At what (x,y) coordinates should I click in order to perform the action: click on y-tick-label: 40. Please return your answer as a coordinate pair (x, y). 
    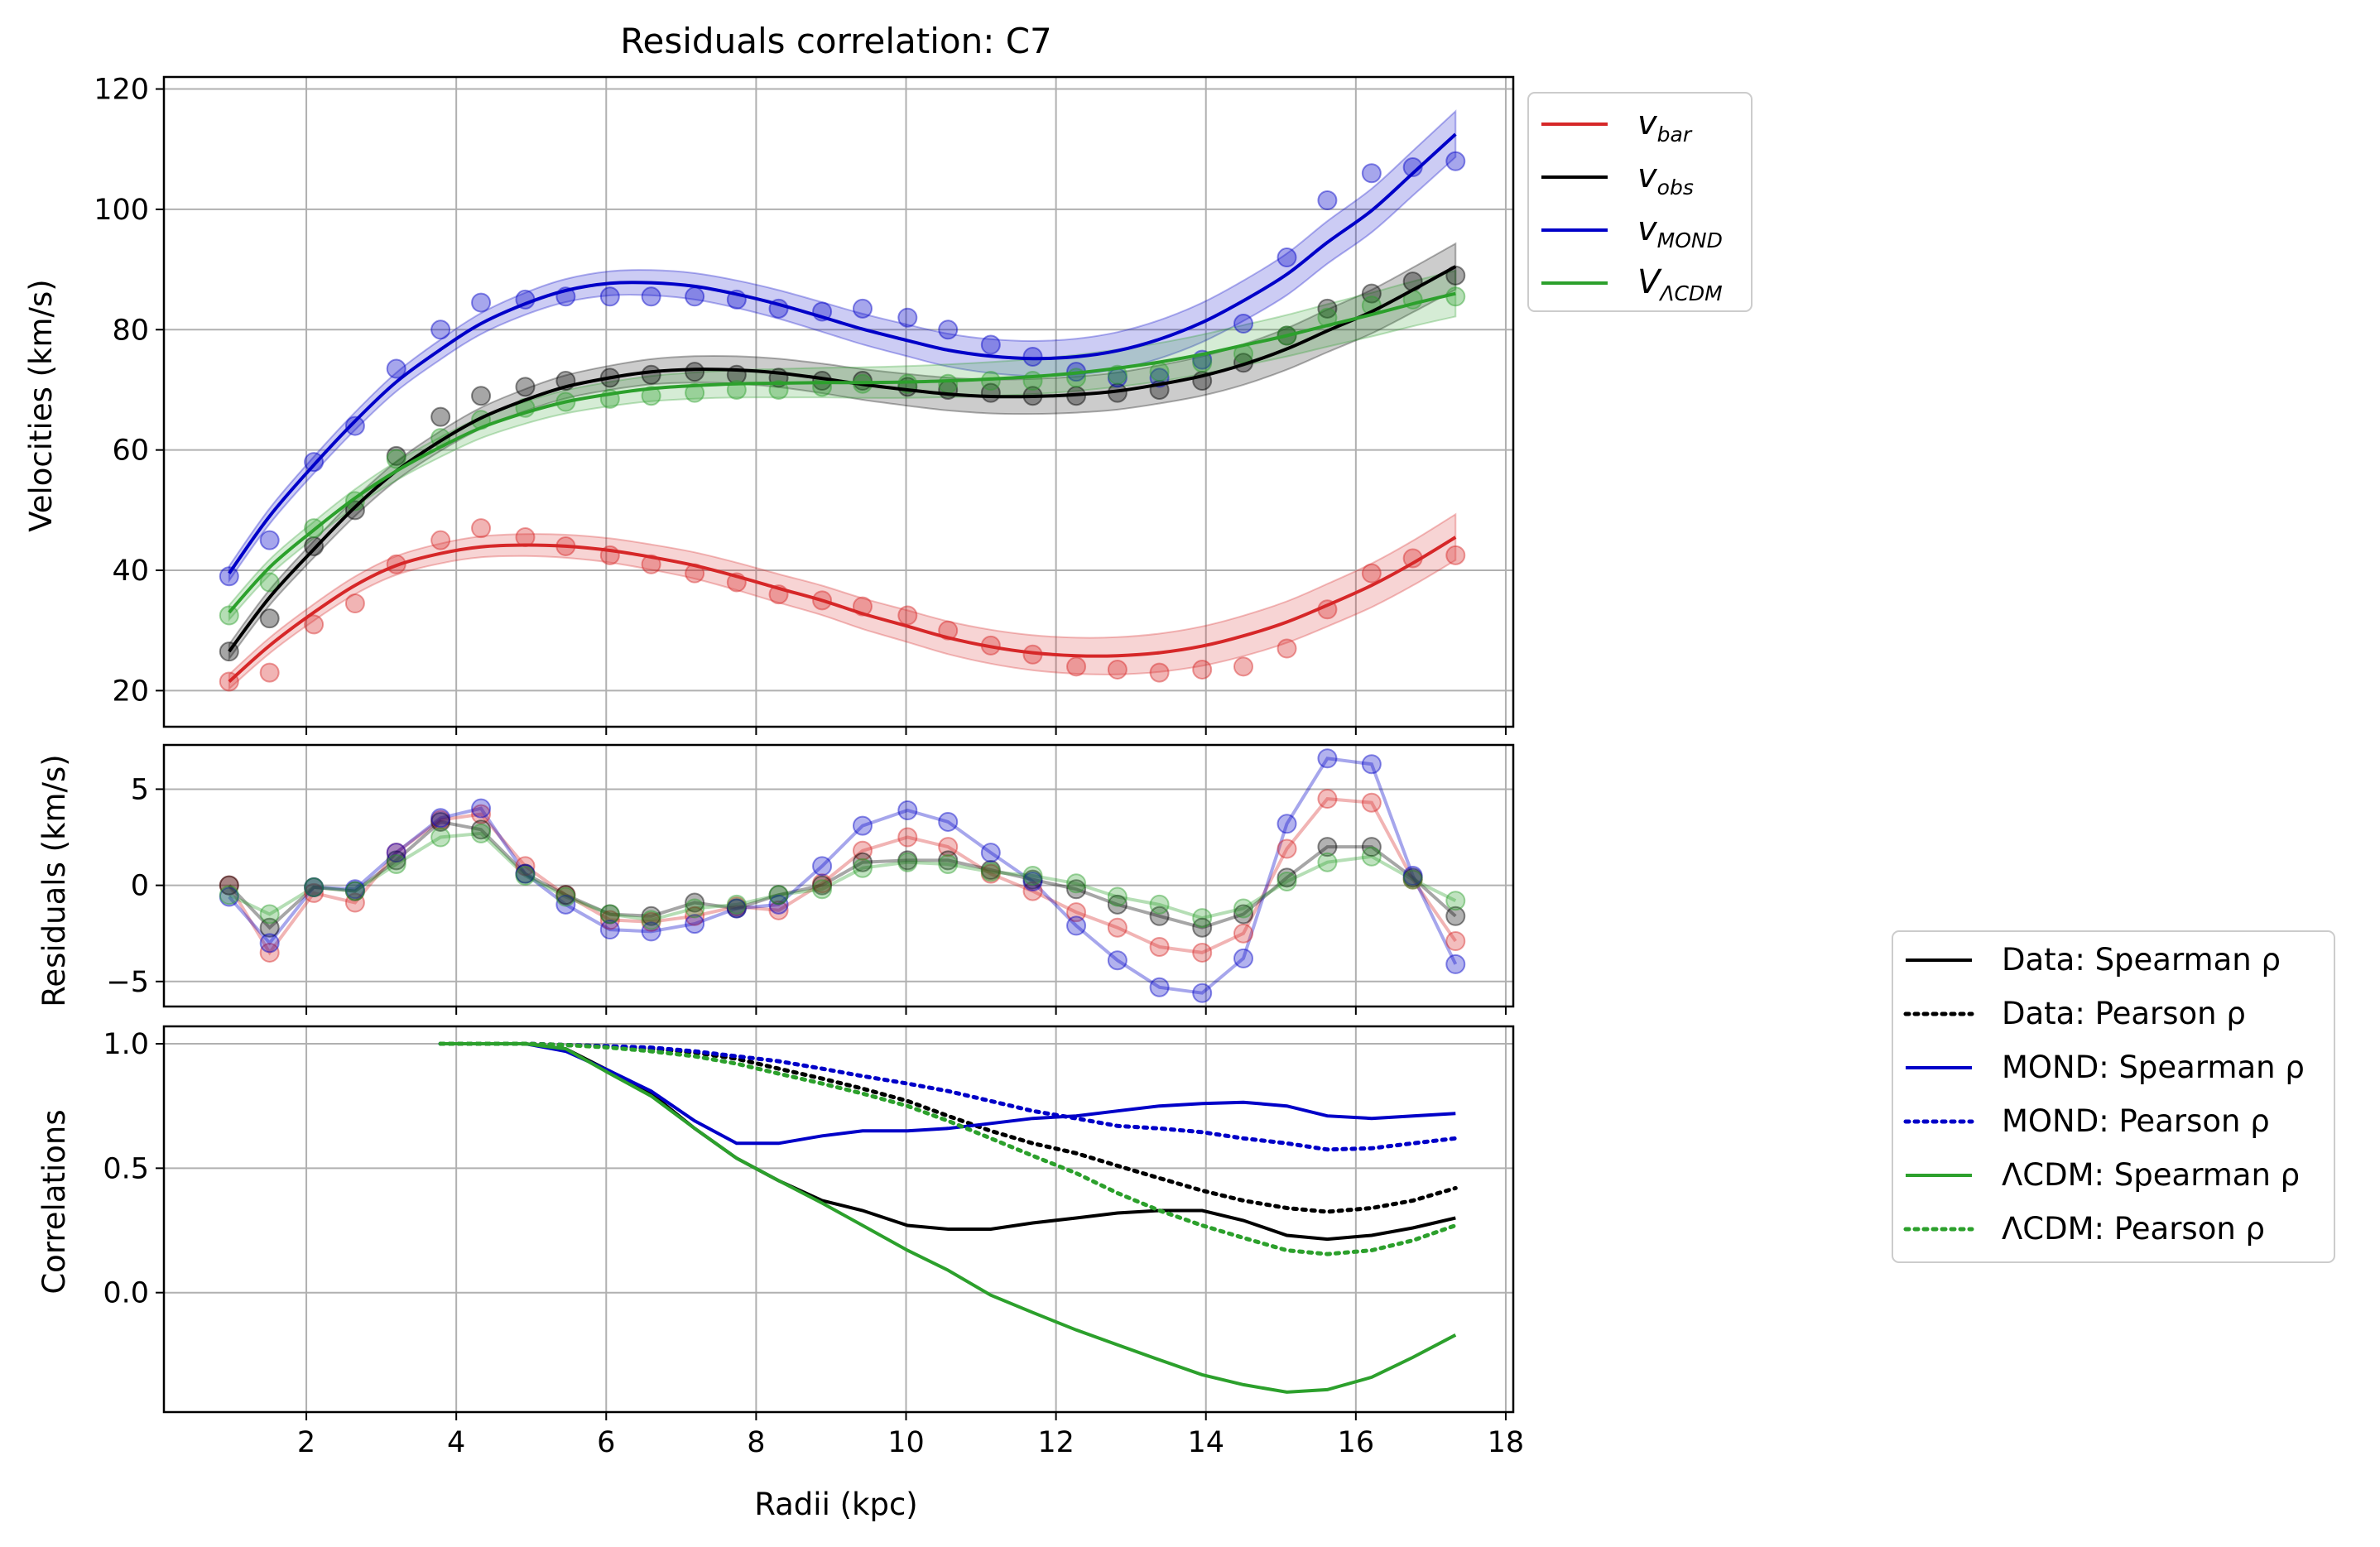
    Looking at the image, I should click on (130, 571).